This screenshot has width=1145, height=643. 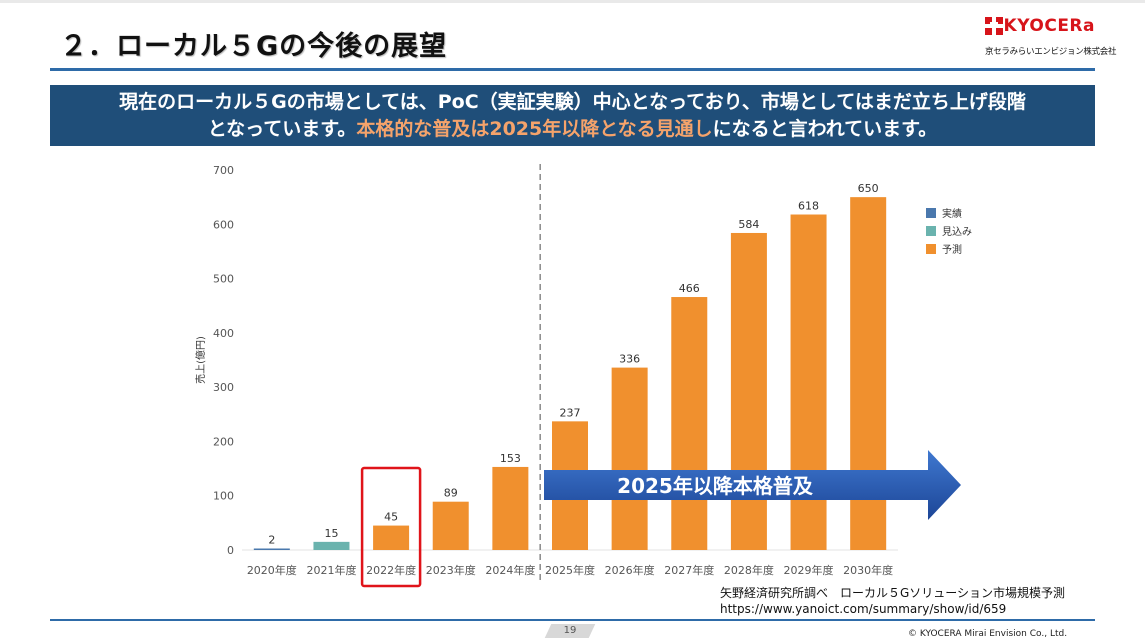 What do you see at coordinates (223, 387) in the screenshot?
I see `y-tick-label: 300` at bounding box center [223, 387].